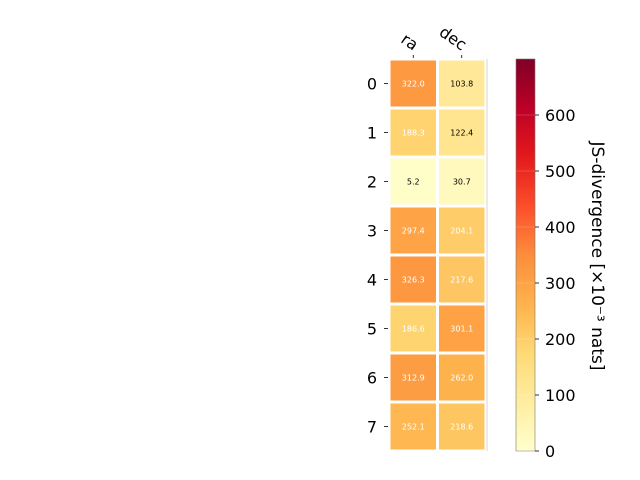  What do you see at coordinates (372, 329) in the screenshot?
I see `row-tick-label: 5` at bounding box center [372, 329].